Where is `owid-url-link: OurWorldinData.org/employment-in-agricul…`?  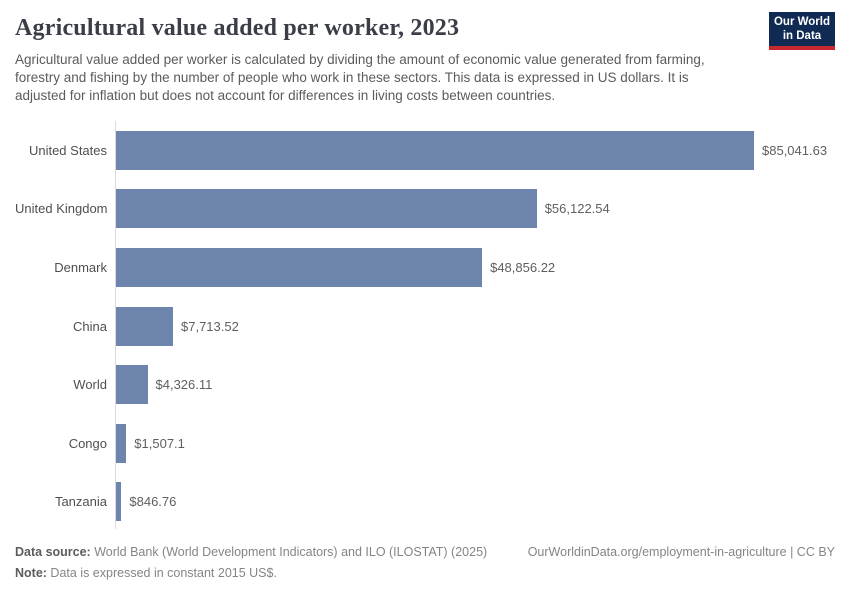 owid-url-link: OurWorldinData.org/employment-in-agricul… is located at coordinates (681, 552).